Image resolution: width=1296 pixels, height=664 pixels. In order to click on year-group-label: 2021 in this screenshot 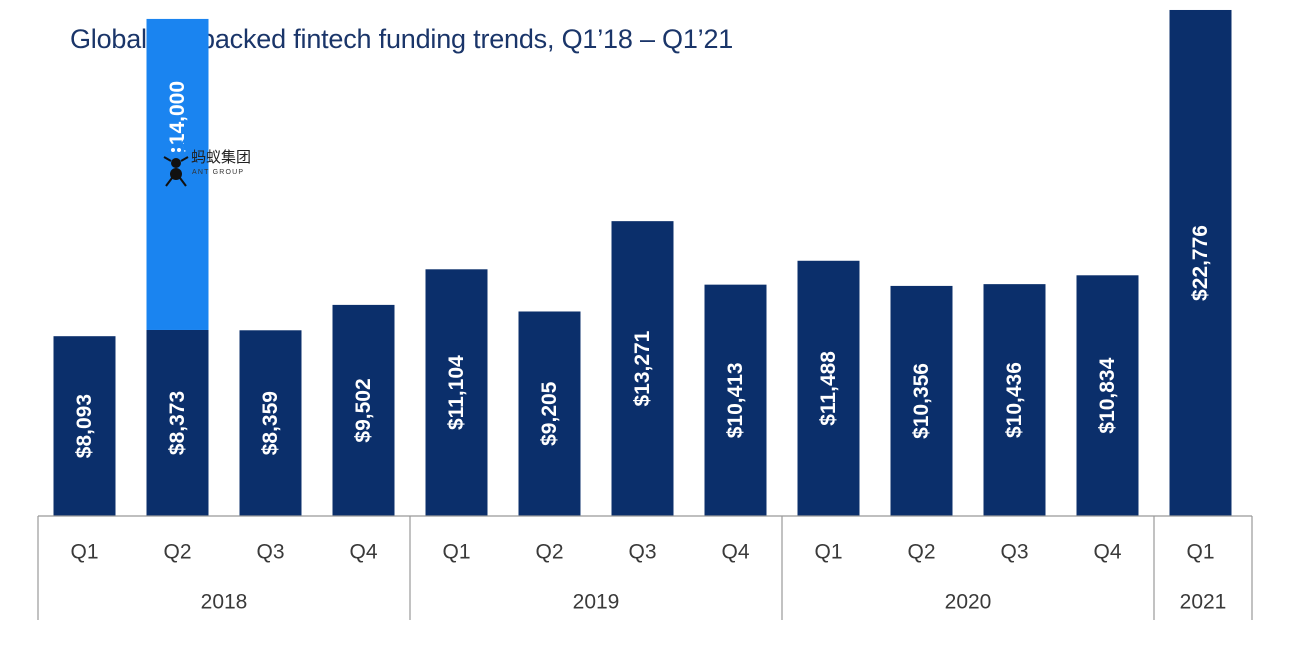, I will do `click(1203, 602)`.